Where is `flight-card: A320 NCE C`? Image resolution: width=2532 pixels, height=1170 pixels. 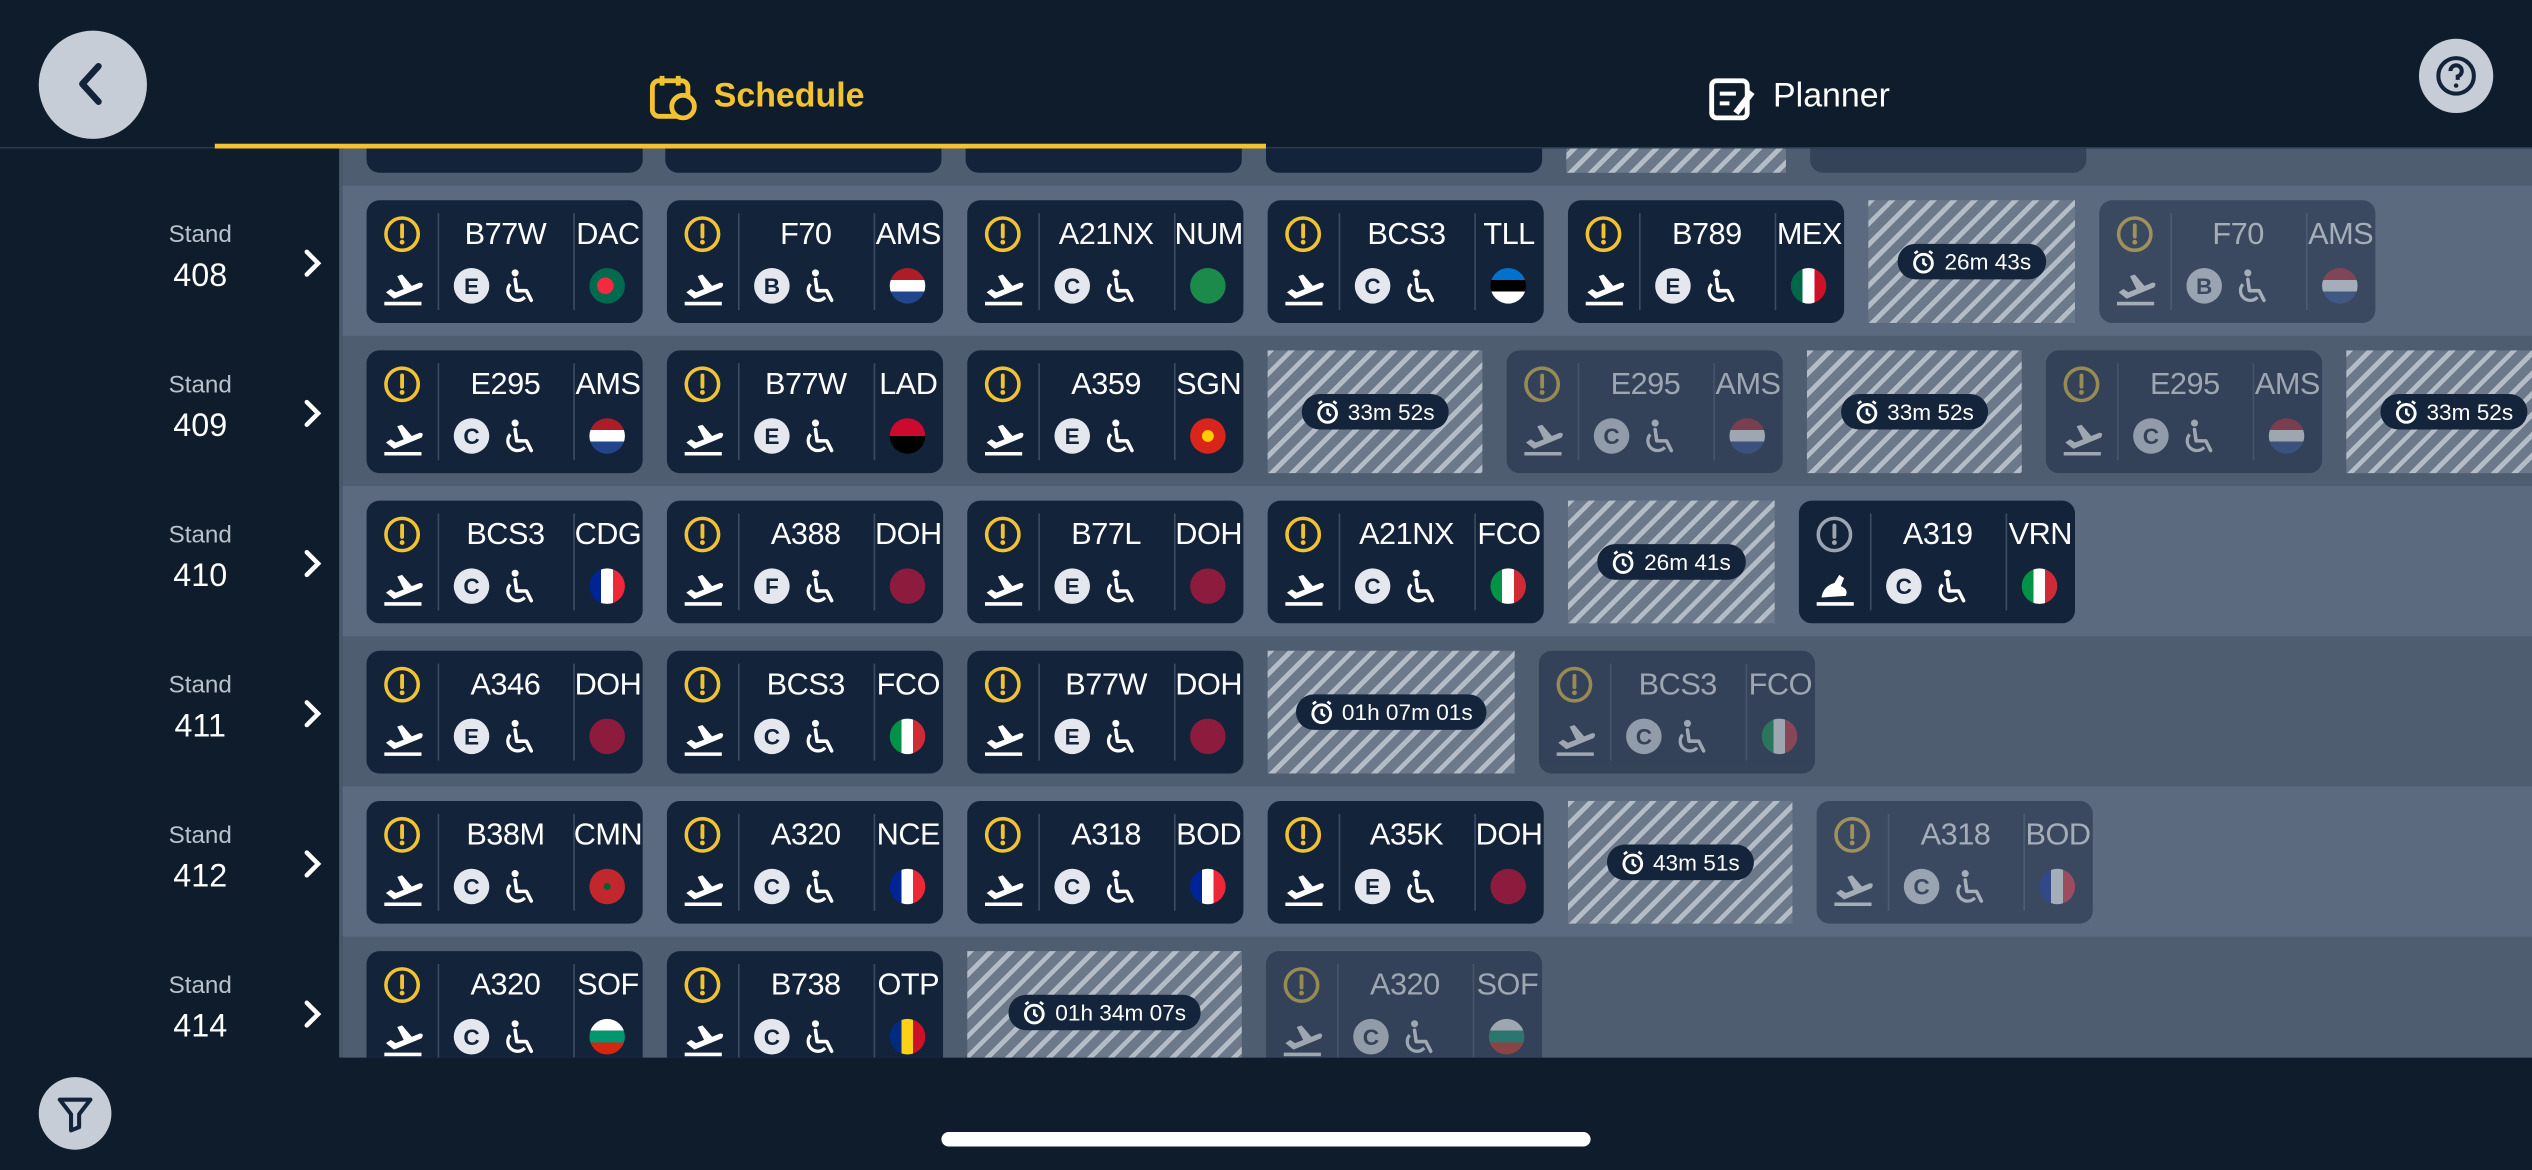 flight-card: A320 NCE C is located at coordinates (805, 862).